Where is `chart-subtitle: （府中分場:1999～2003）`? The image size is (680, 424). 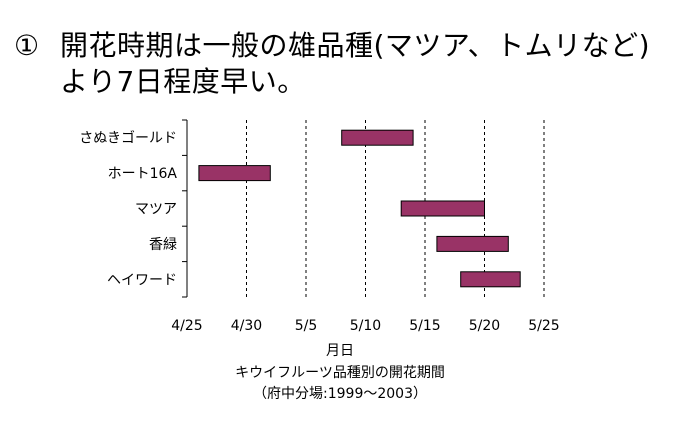
chart-subtitle: （府中分場:1999～2003） is located at coordinates (340, 394).